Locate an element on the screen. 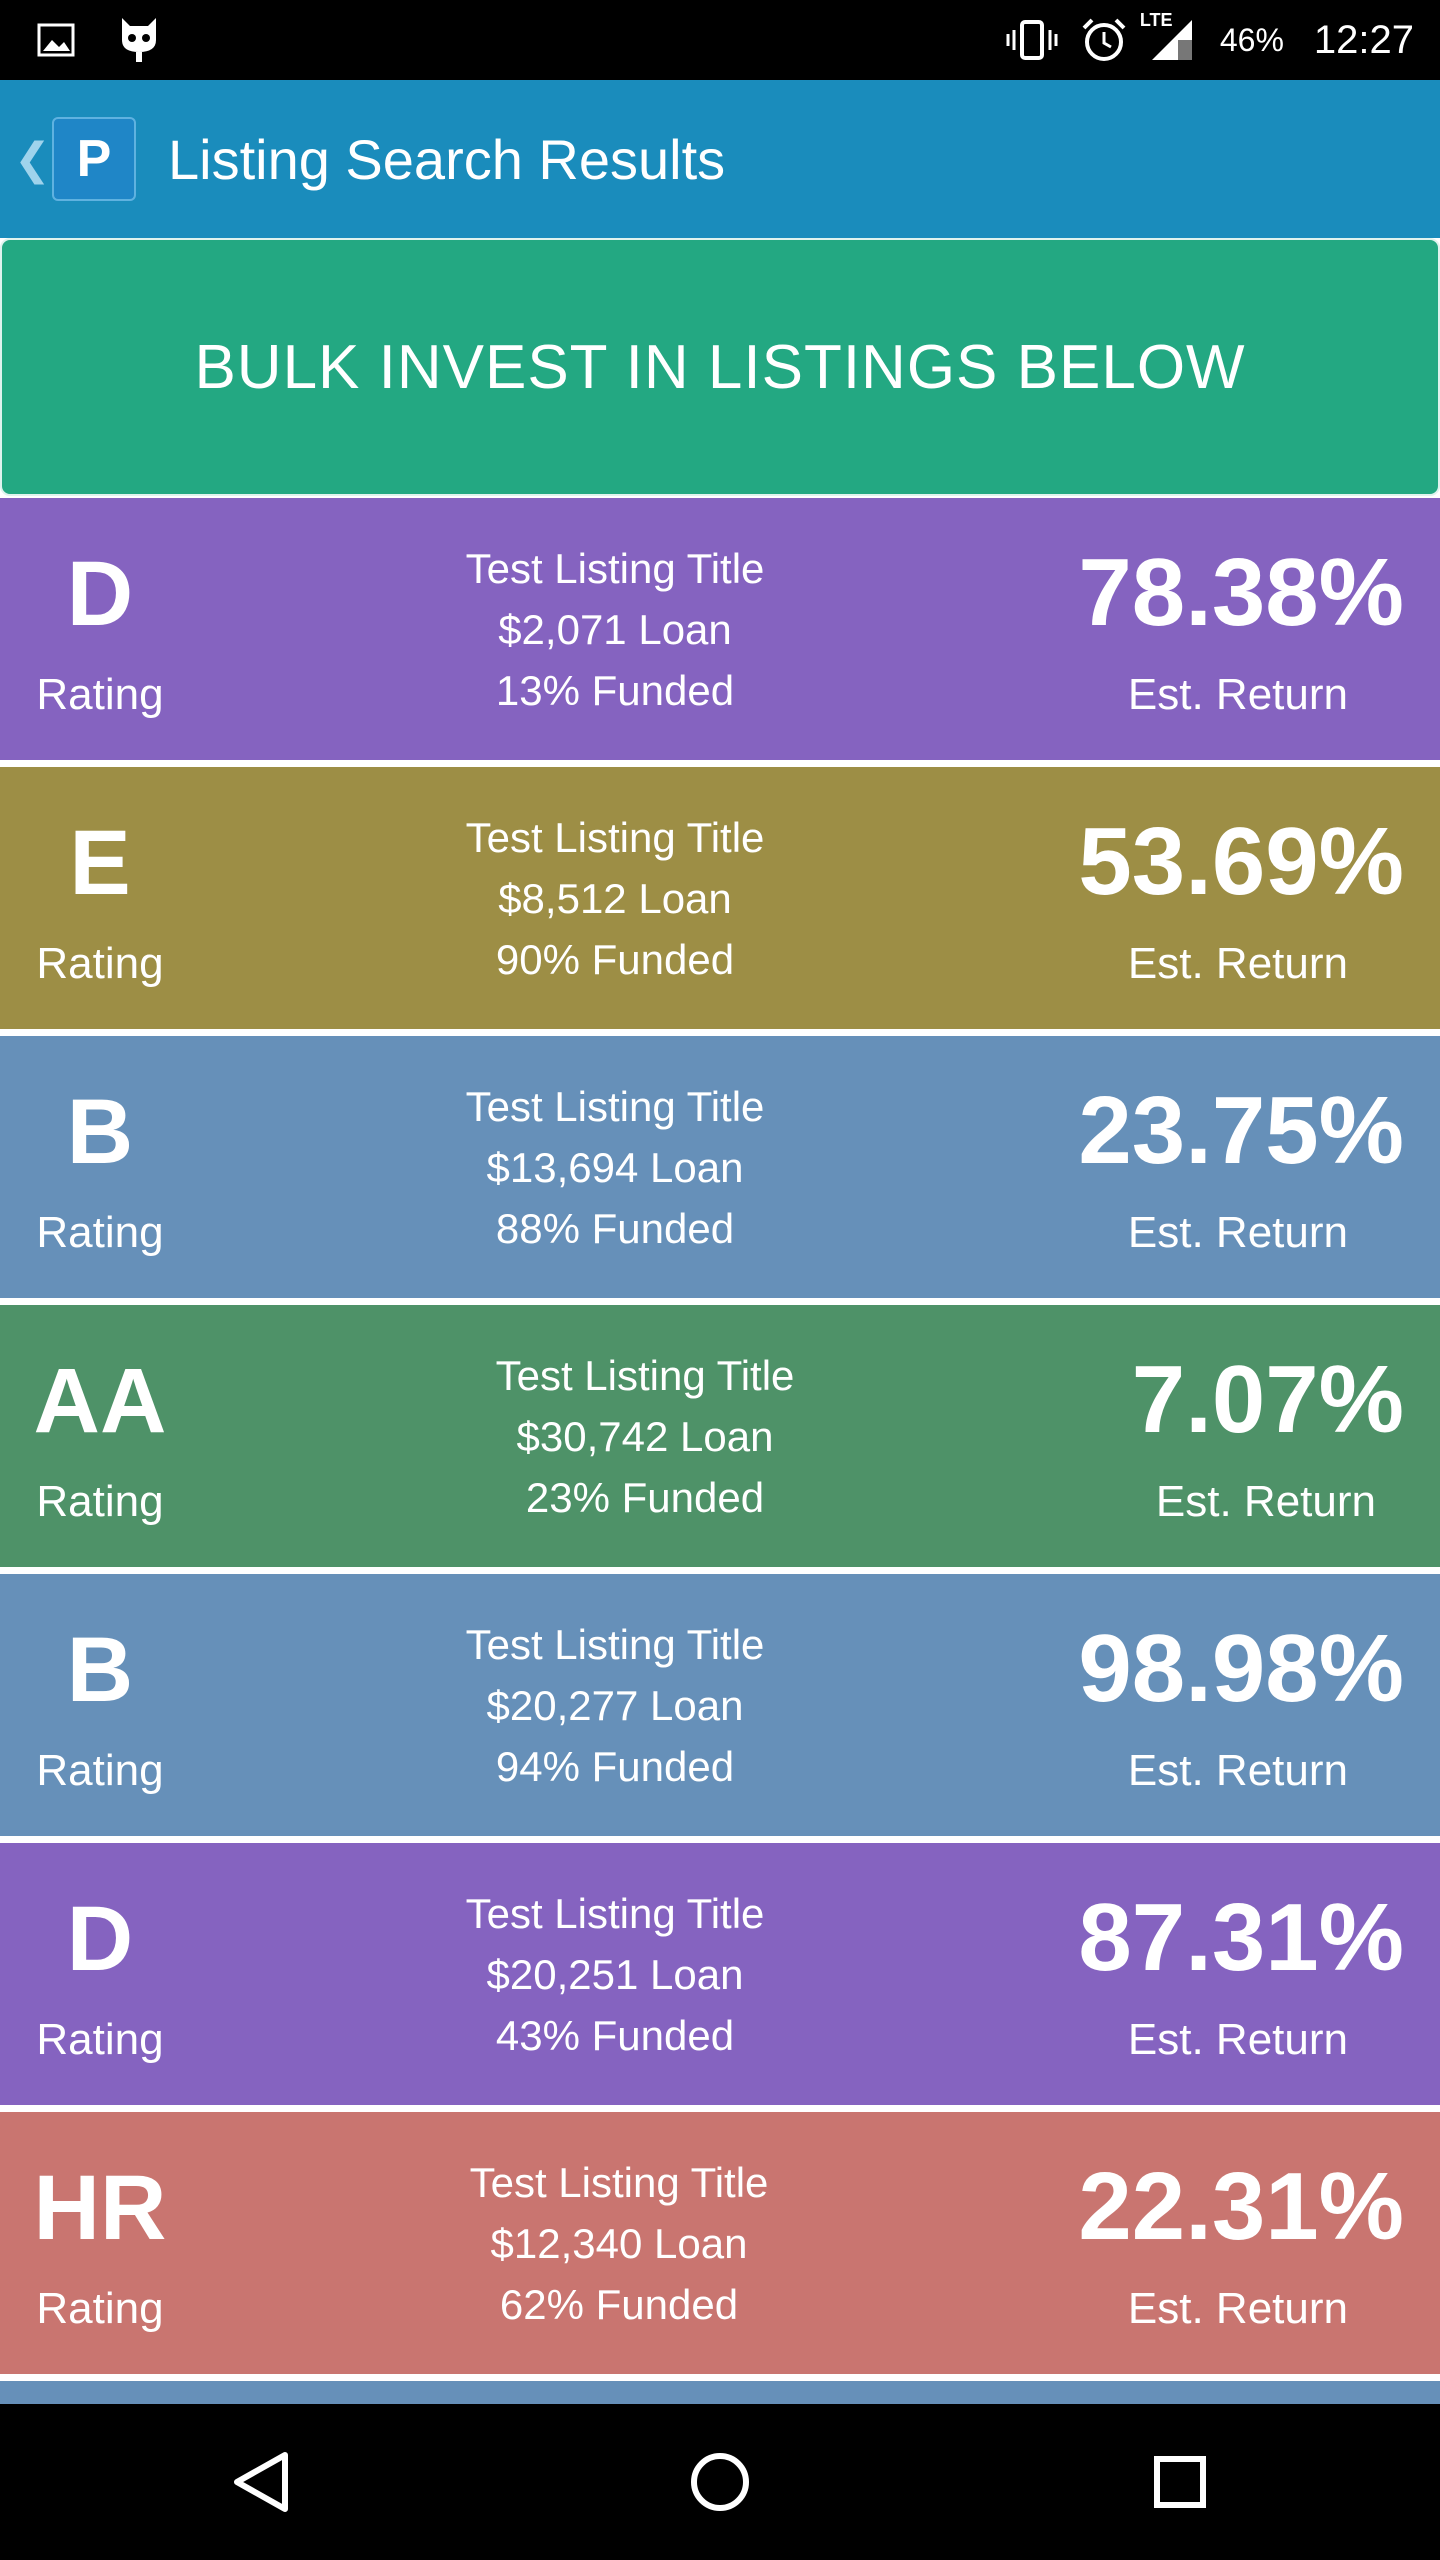 This screenshot has height=2560, width=1440. battery-percent: 46% is located at coordinates (1251, 39).